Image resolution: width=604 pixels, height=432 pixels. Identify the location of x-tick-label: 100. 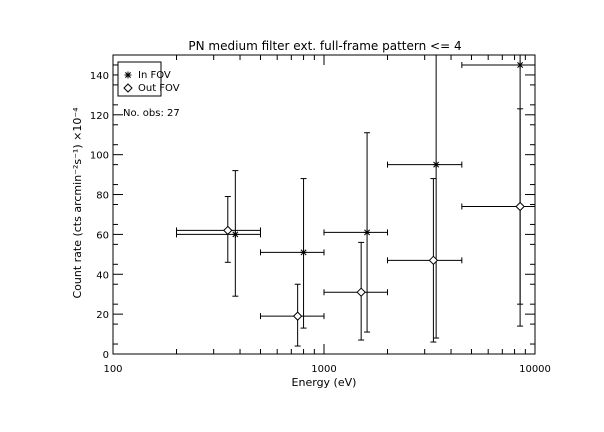
(112, 369).